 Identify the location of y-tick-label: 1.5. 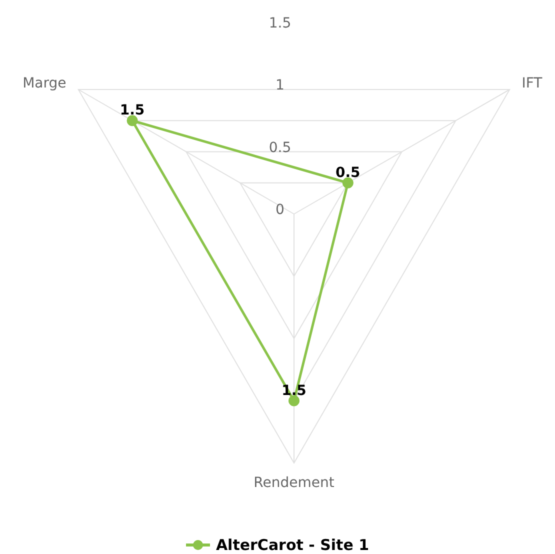
(280, 23).